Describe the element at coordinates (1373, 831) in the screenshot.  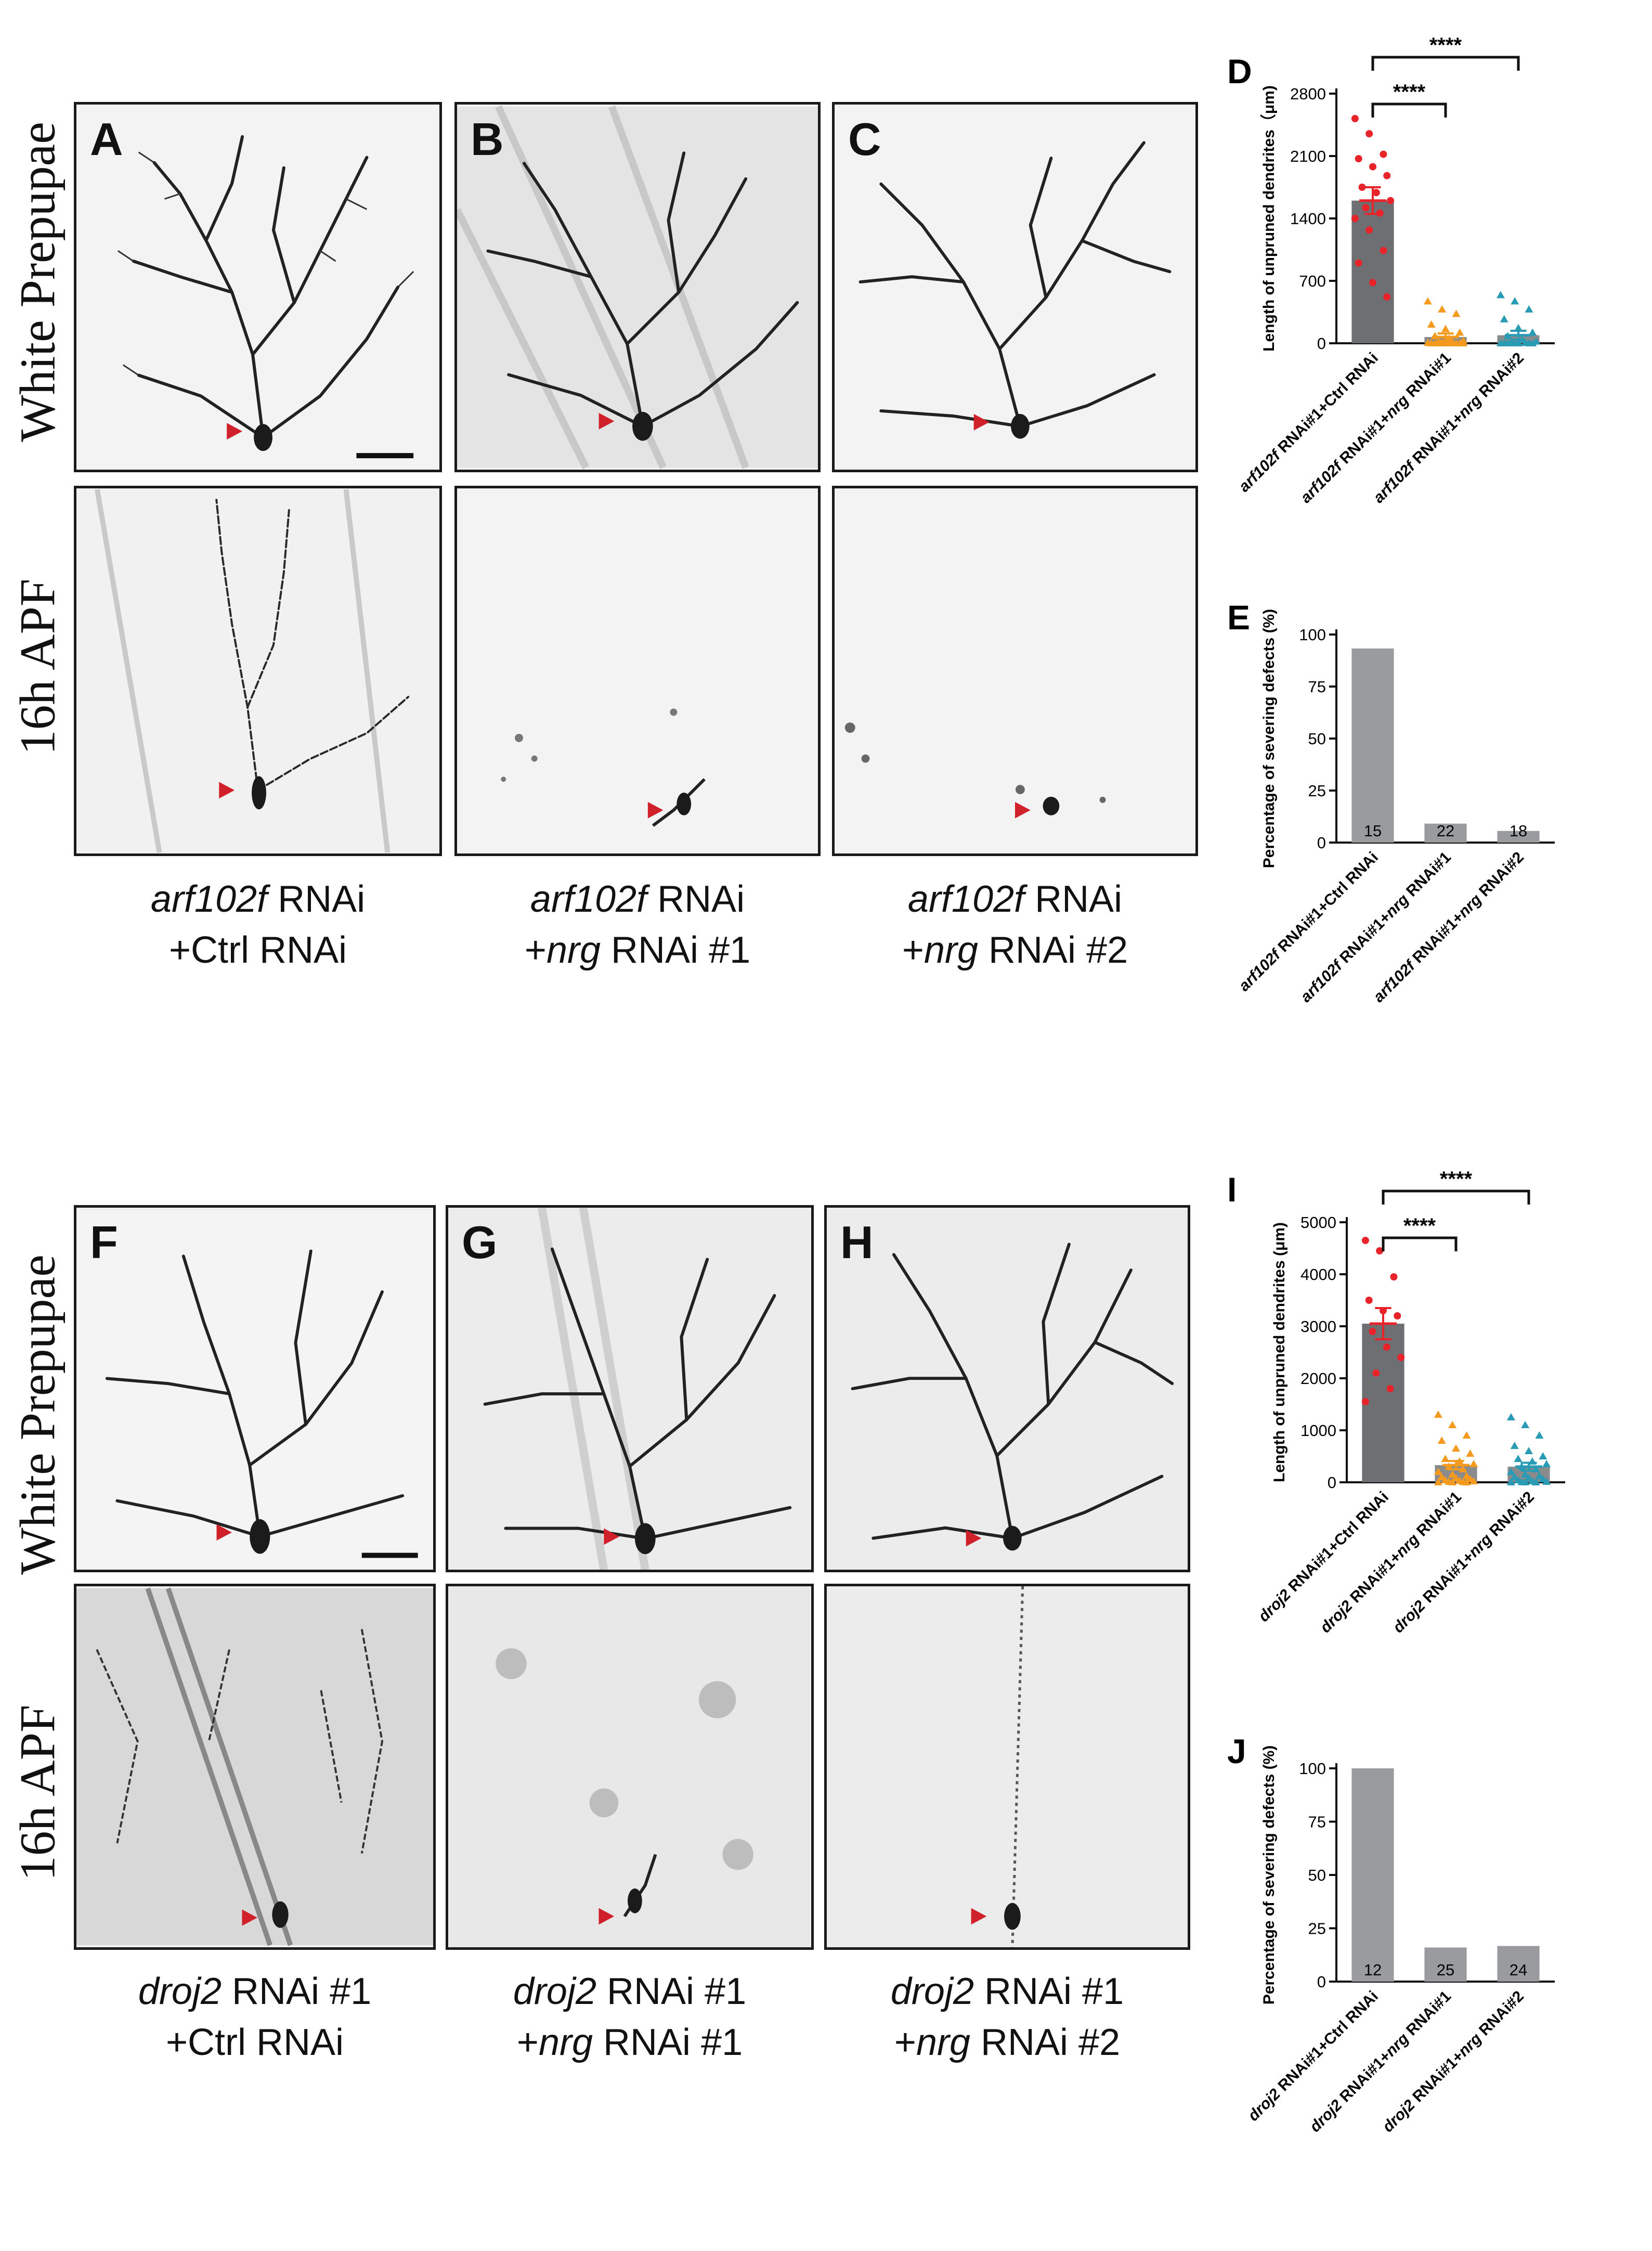
I see `n-label: 15` at that location.